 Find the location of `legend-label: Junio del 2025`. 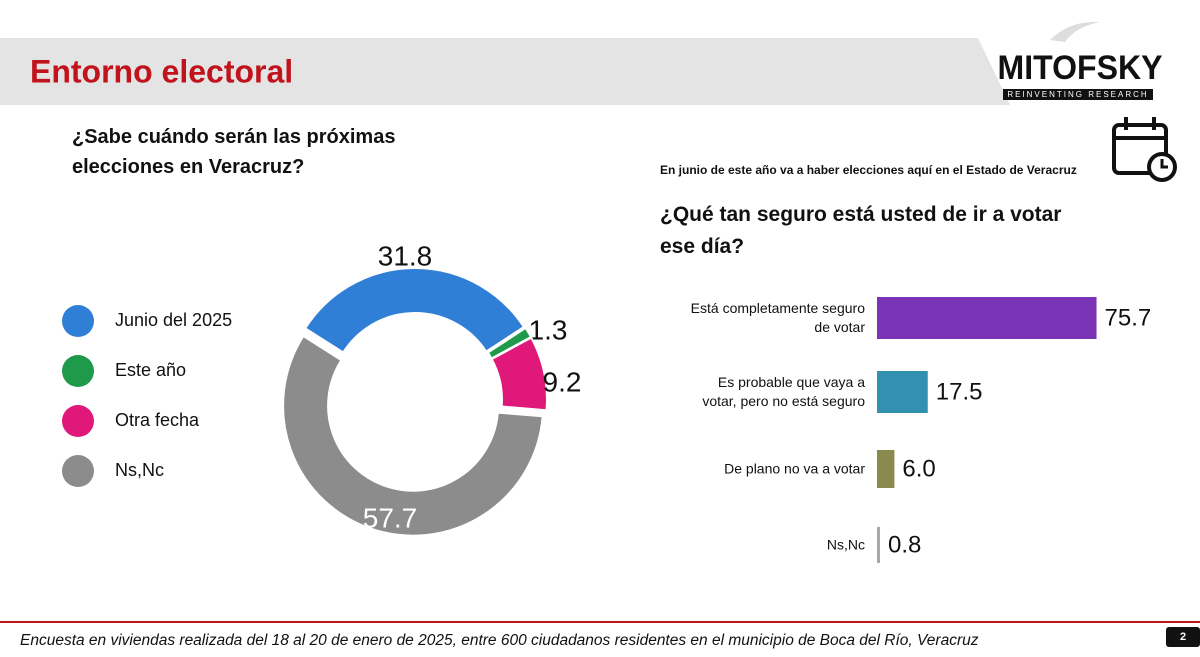

legend-label: Junio del 2025 is located at coordinates (173, 320).